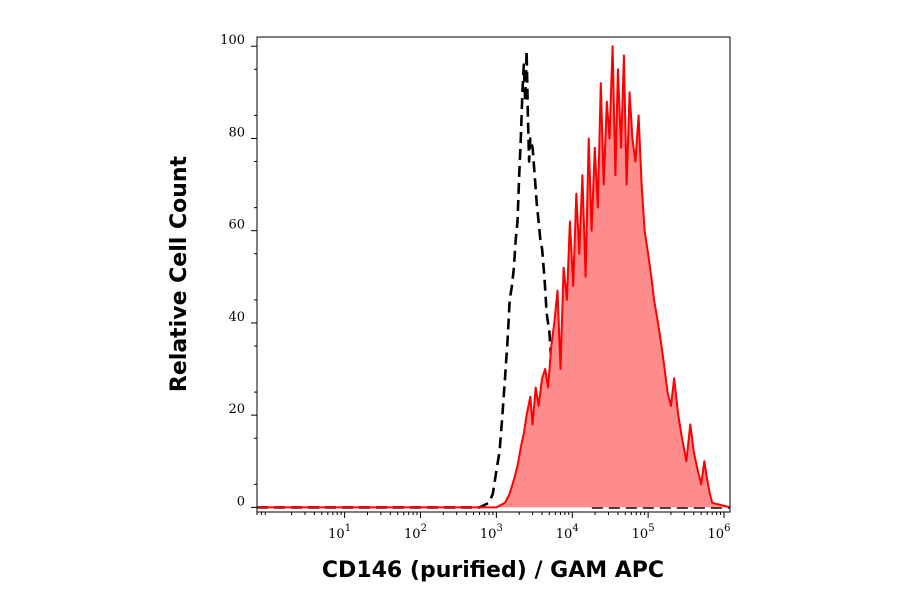 This screenshot has width=900, height=594. I want to click on y-tick-label: 40, so click(236, 317).